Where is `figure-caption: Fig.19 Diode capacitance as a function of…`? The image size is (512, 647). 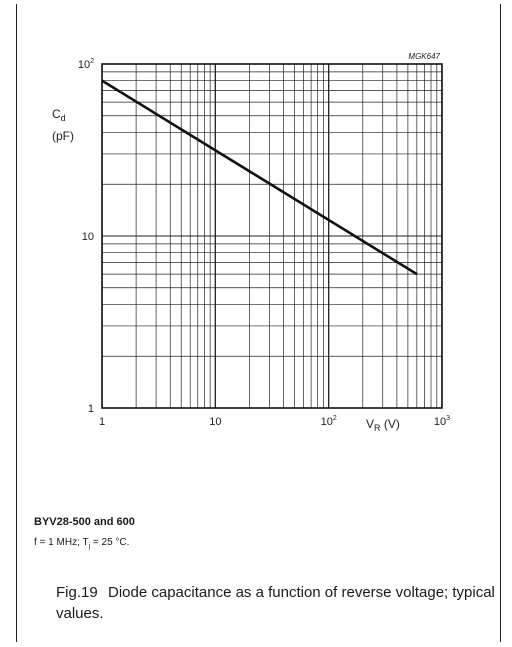 figure-caption: Fig.19 Diode capacitance as a function of… is located at coordinates (276, 603).